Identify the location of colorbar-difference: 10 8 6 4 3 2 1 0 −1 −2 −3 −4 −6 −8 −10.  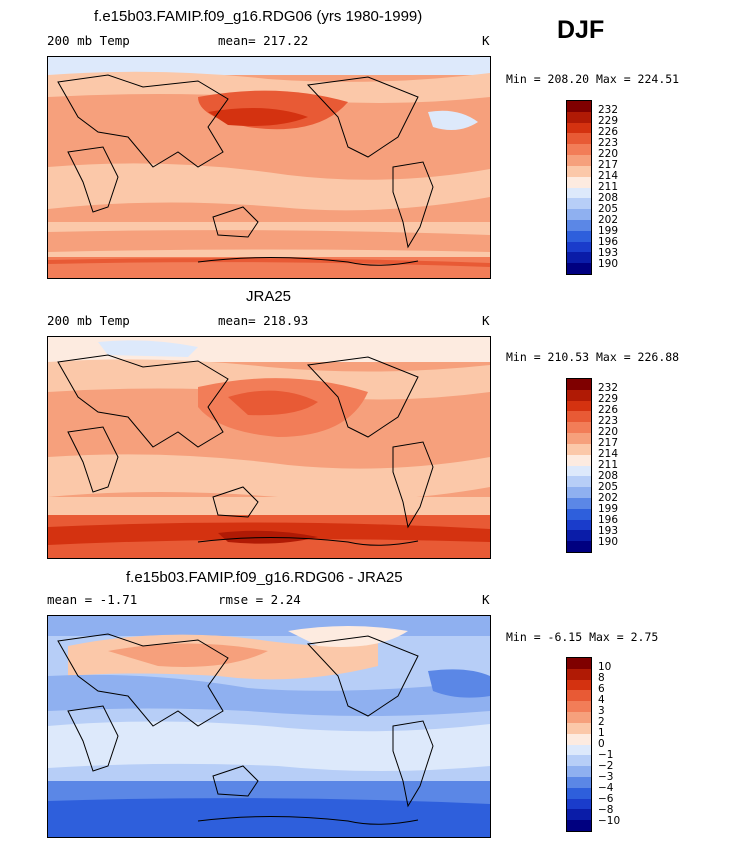
(603, 744).